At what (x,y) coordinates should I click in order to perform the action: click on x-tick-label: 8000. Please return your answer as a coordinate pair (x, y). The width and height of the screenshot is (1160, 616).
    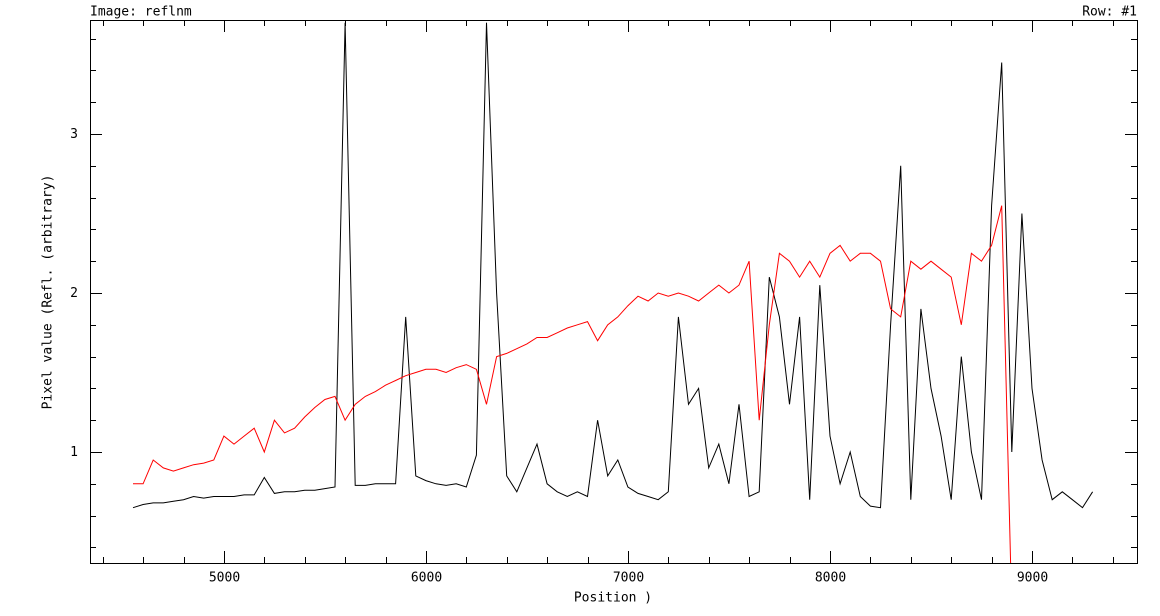
    Looking at the image, I should click on (830, 578).